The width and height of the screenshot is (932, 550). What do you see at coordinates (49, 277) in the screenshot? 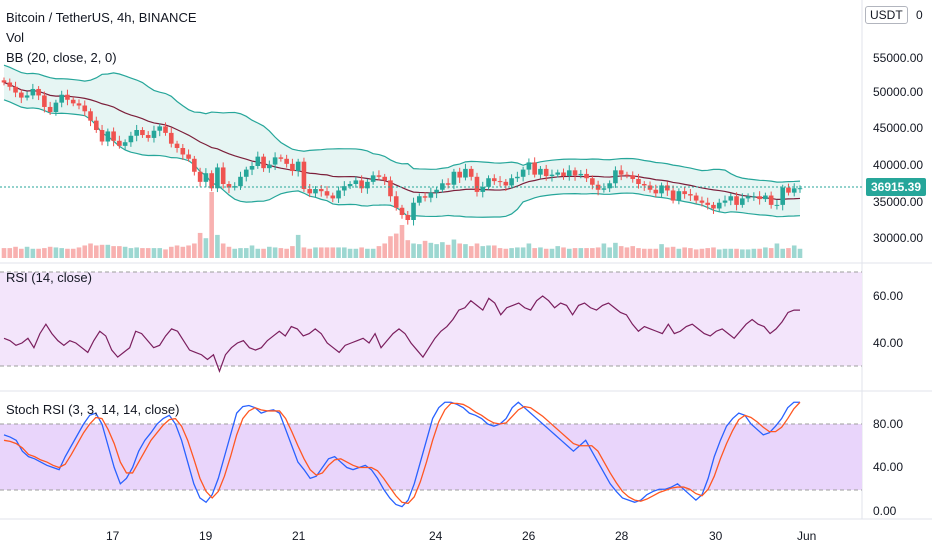
I see `rsi-legend: RSI (14, close)` at bounding box center [49, 277].